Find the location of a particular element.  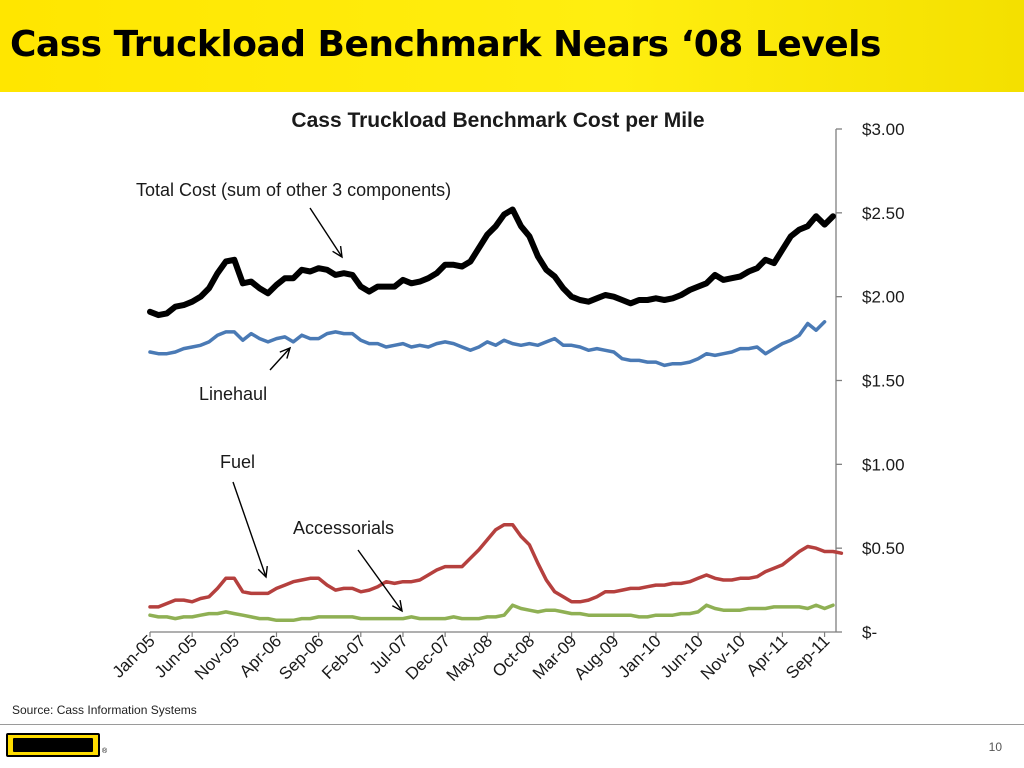

annotation-arrow-total is located at coordinates (326, 233).